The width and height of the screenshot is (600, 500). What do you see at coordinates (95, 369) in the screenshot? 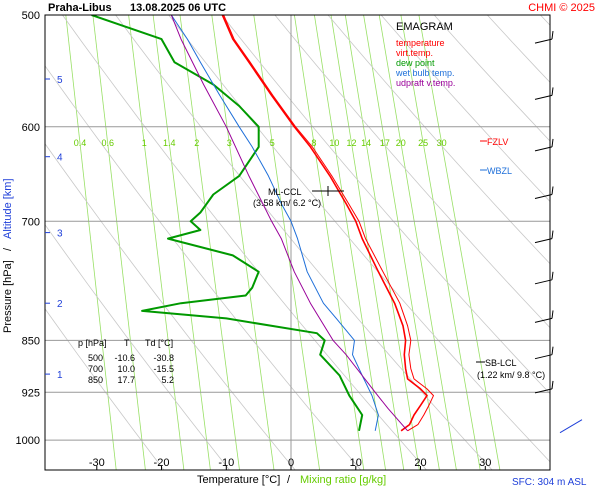
I see `table-cell: 700` at bounding box center [95, 369].